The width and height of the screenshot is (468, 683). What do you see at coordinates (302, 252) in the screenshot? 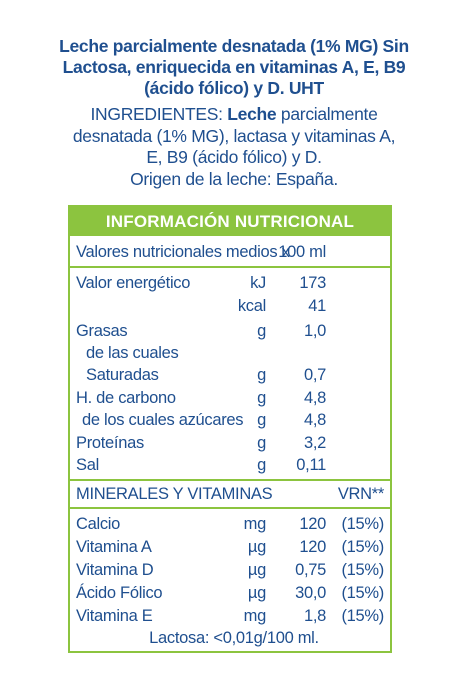
I see `subheader-value: 100 ml` at bounding box center [302, 252].